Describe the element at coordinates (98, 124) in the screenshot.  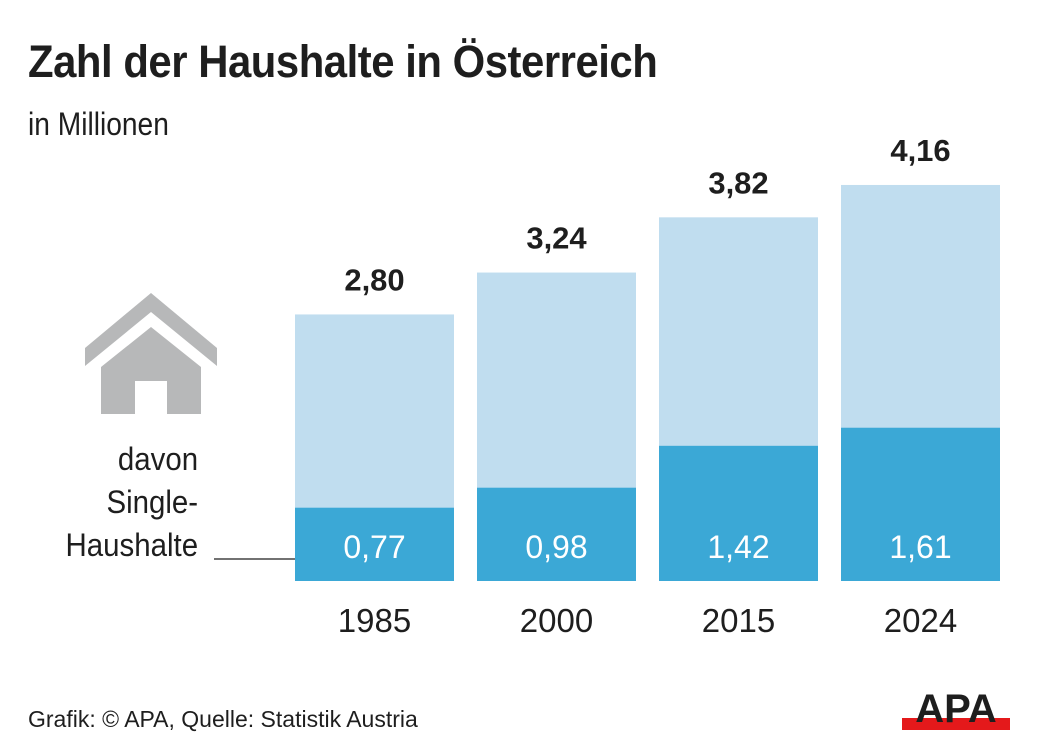
I see `chart-subtitle: in Millionen` at that location.